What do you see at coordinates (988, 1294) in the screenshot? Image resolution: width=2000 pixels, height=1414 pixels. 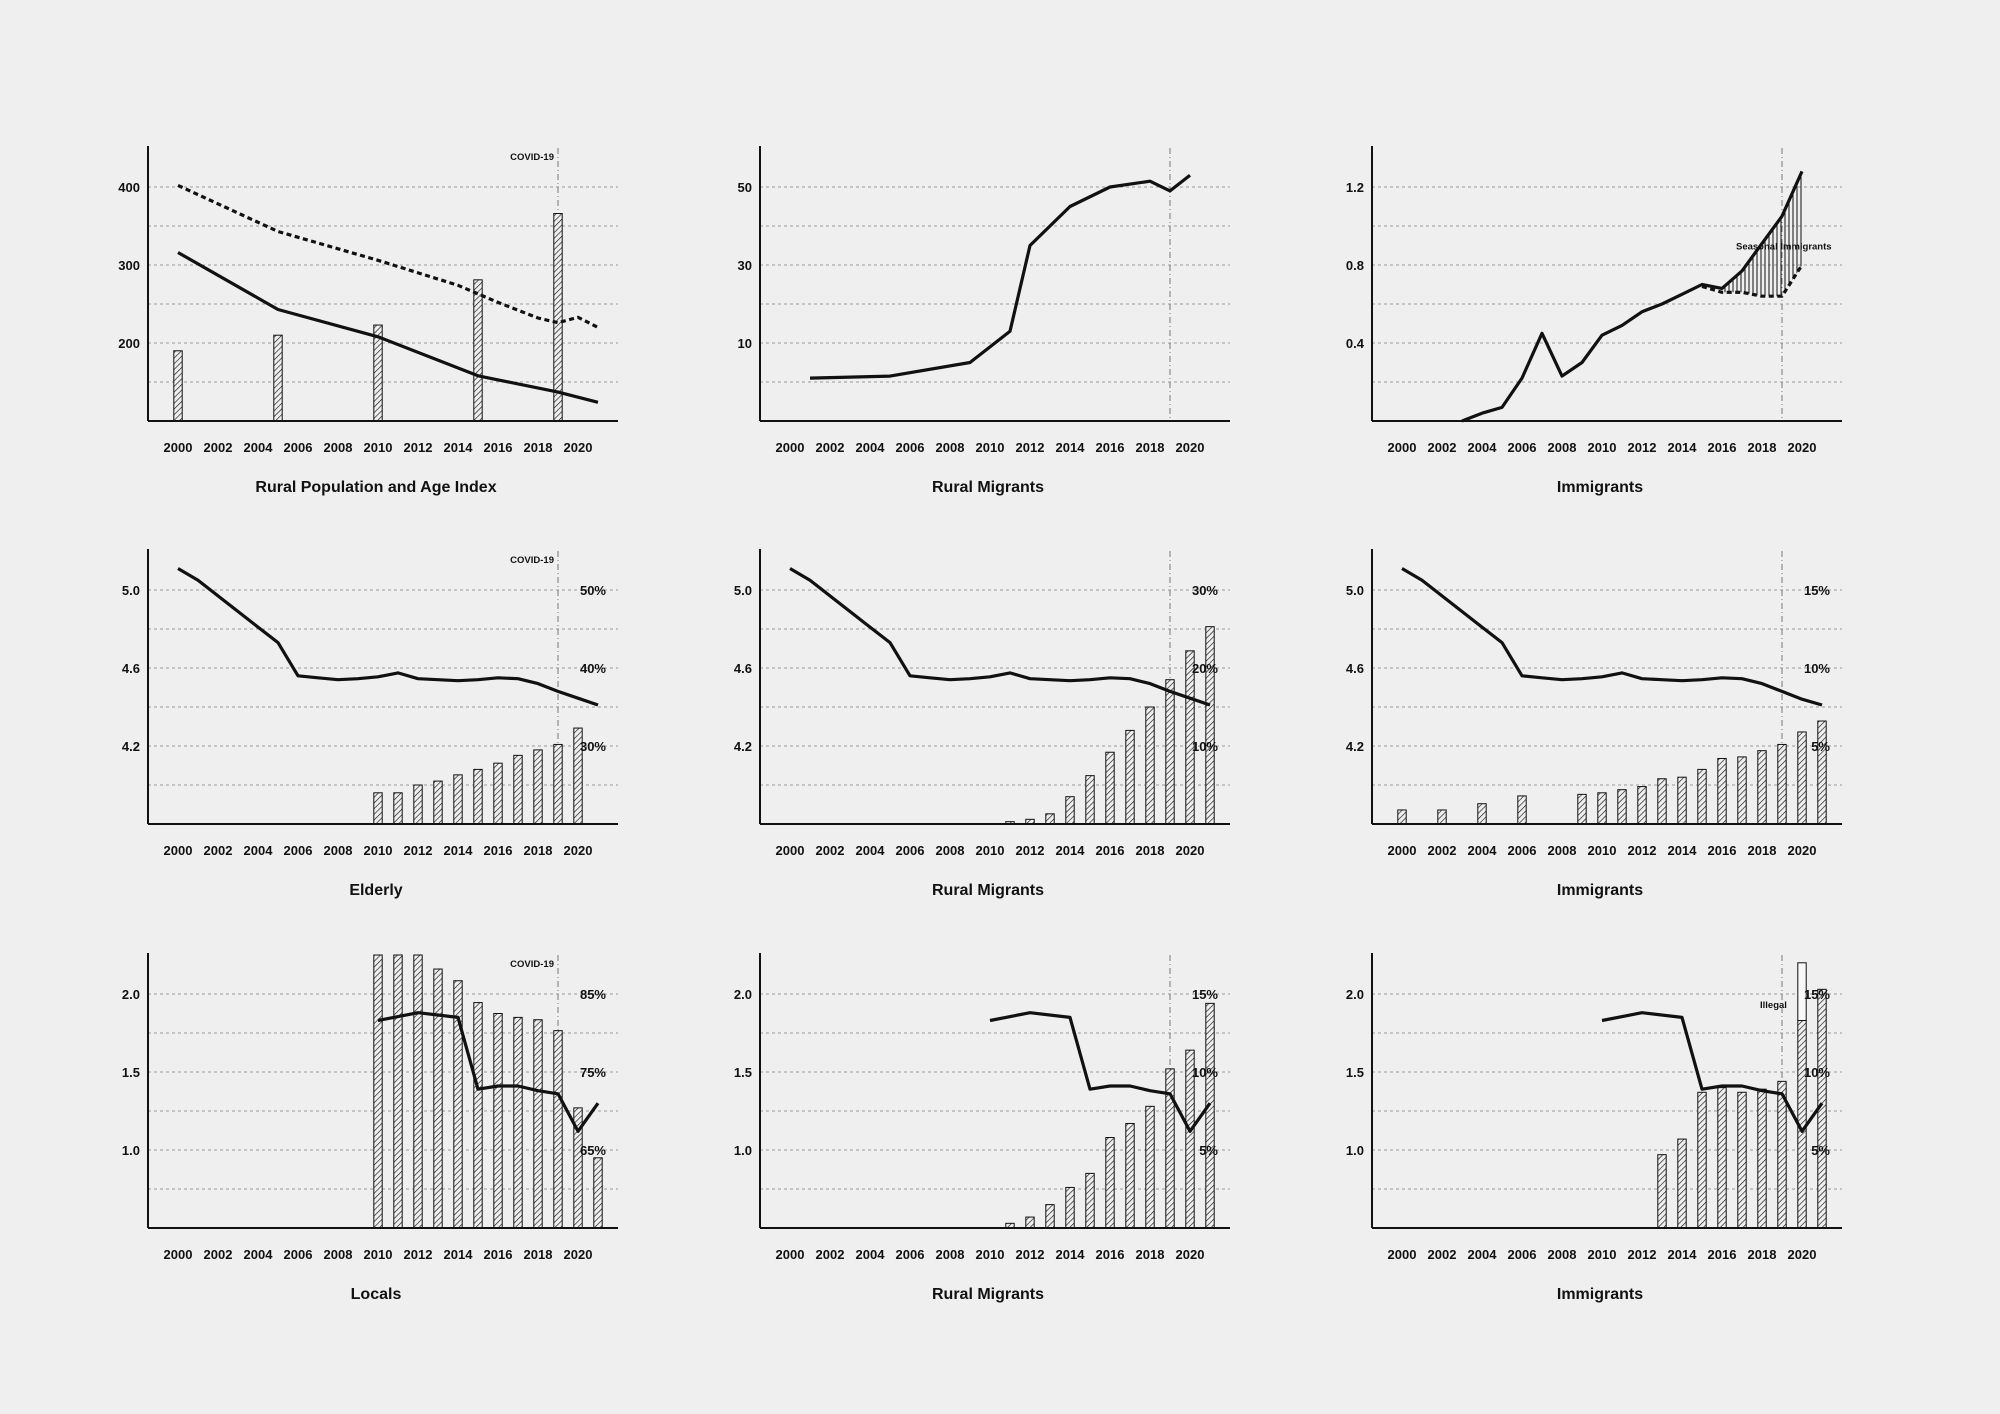 I see `chart-title: Rural Migrants` at bounding box center [988, 1294].